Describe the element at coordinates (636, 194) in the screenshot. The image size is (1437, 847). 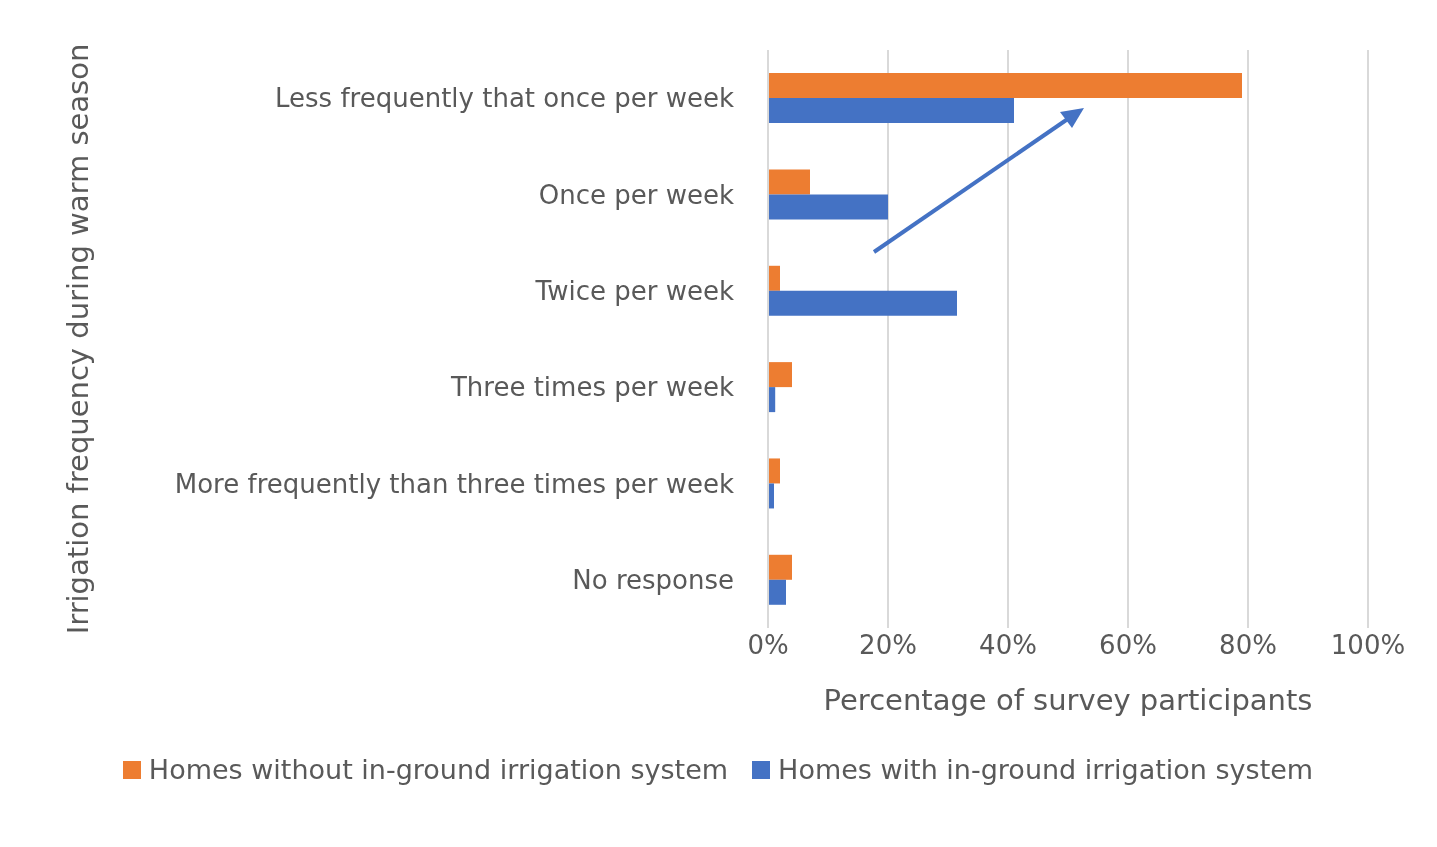
I see `y-tick-label: Once per week` at that location.